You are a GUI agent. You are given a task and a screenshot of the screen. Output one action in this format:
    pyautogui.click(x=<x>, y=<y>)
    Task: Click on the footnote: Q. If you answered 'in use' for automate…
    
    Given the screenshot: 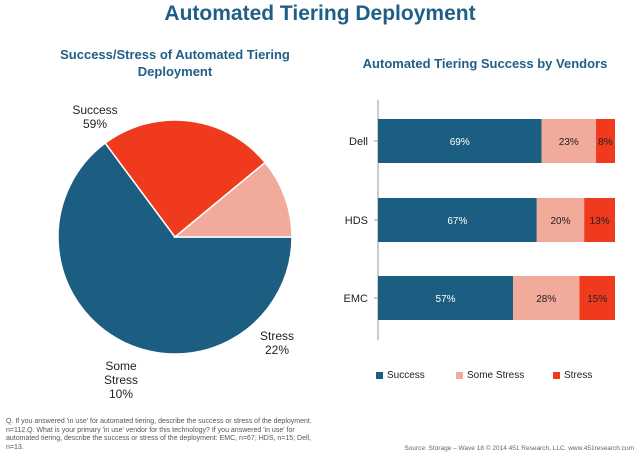 What is the action you would take?
    pyautogui.click(x=159, y=434)
    